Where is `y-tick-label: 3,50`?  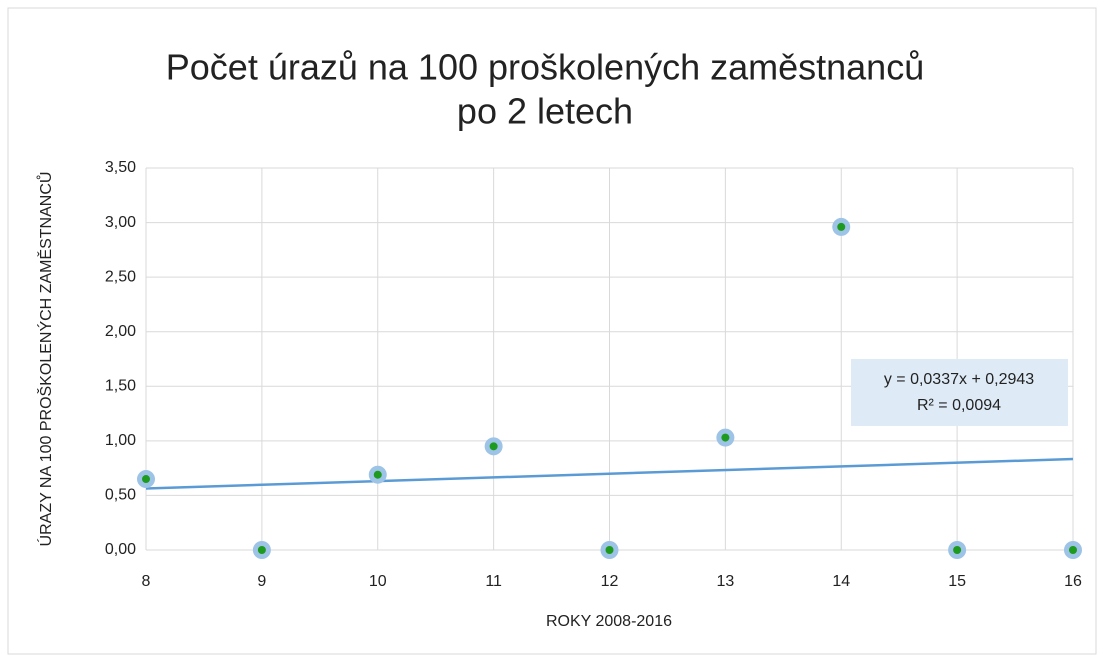 y-tick-label: 3,50 is located at coordinates (120, 167).